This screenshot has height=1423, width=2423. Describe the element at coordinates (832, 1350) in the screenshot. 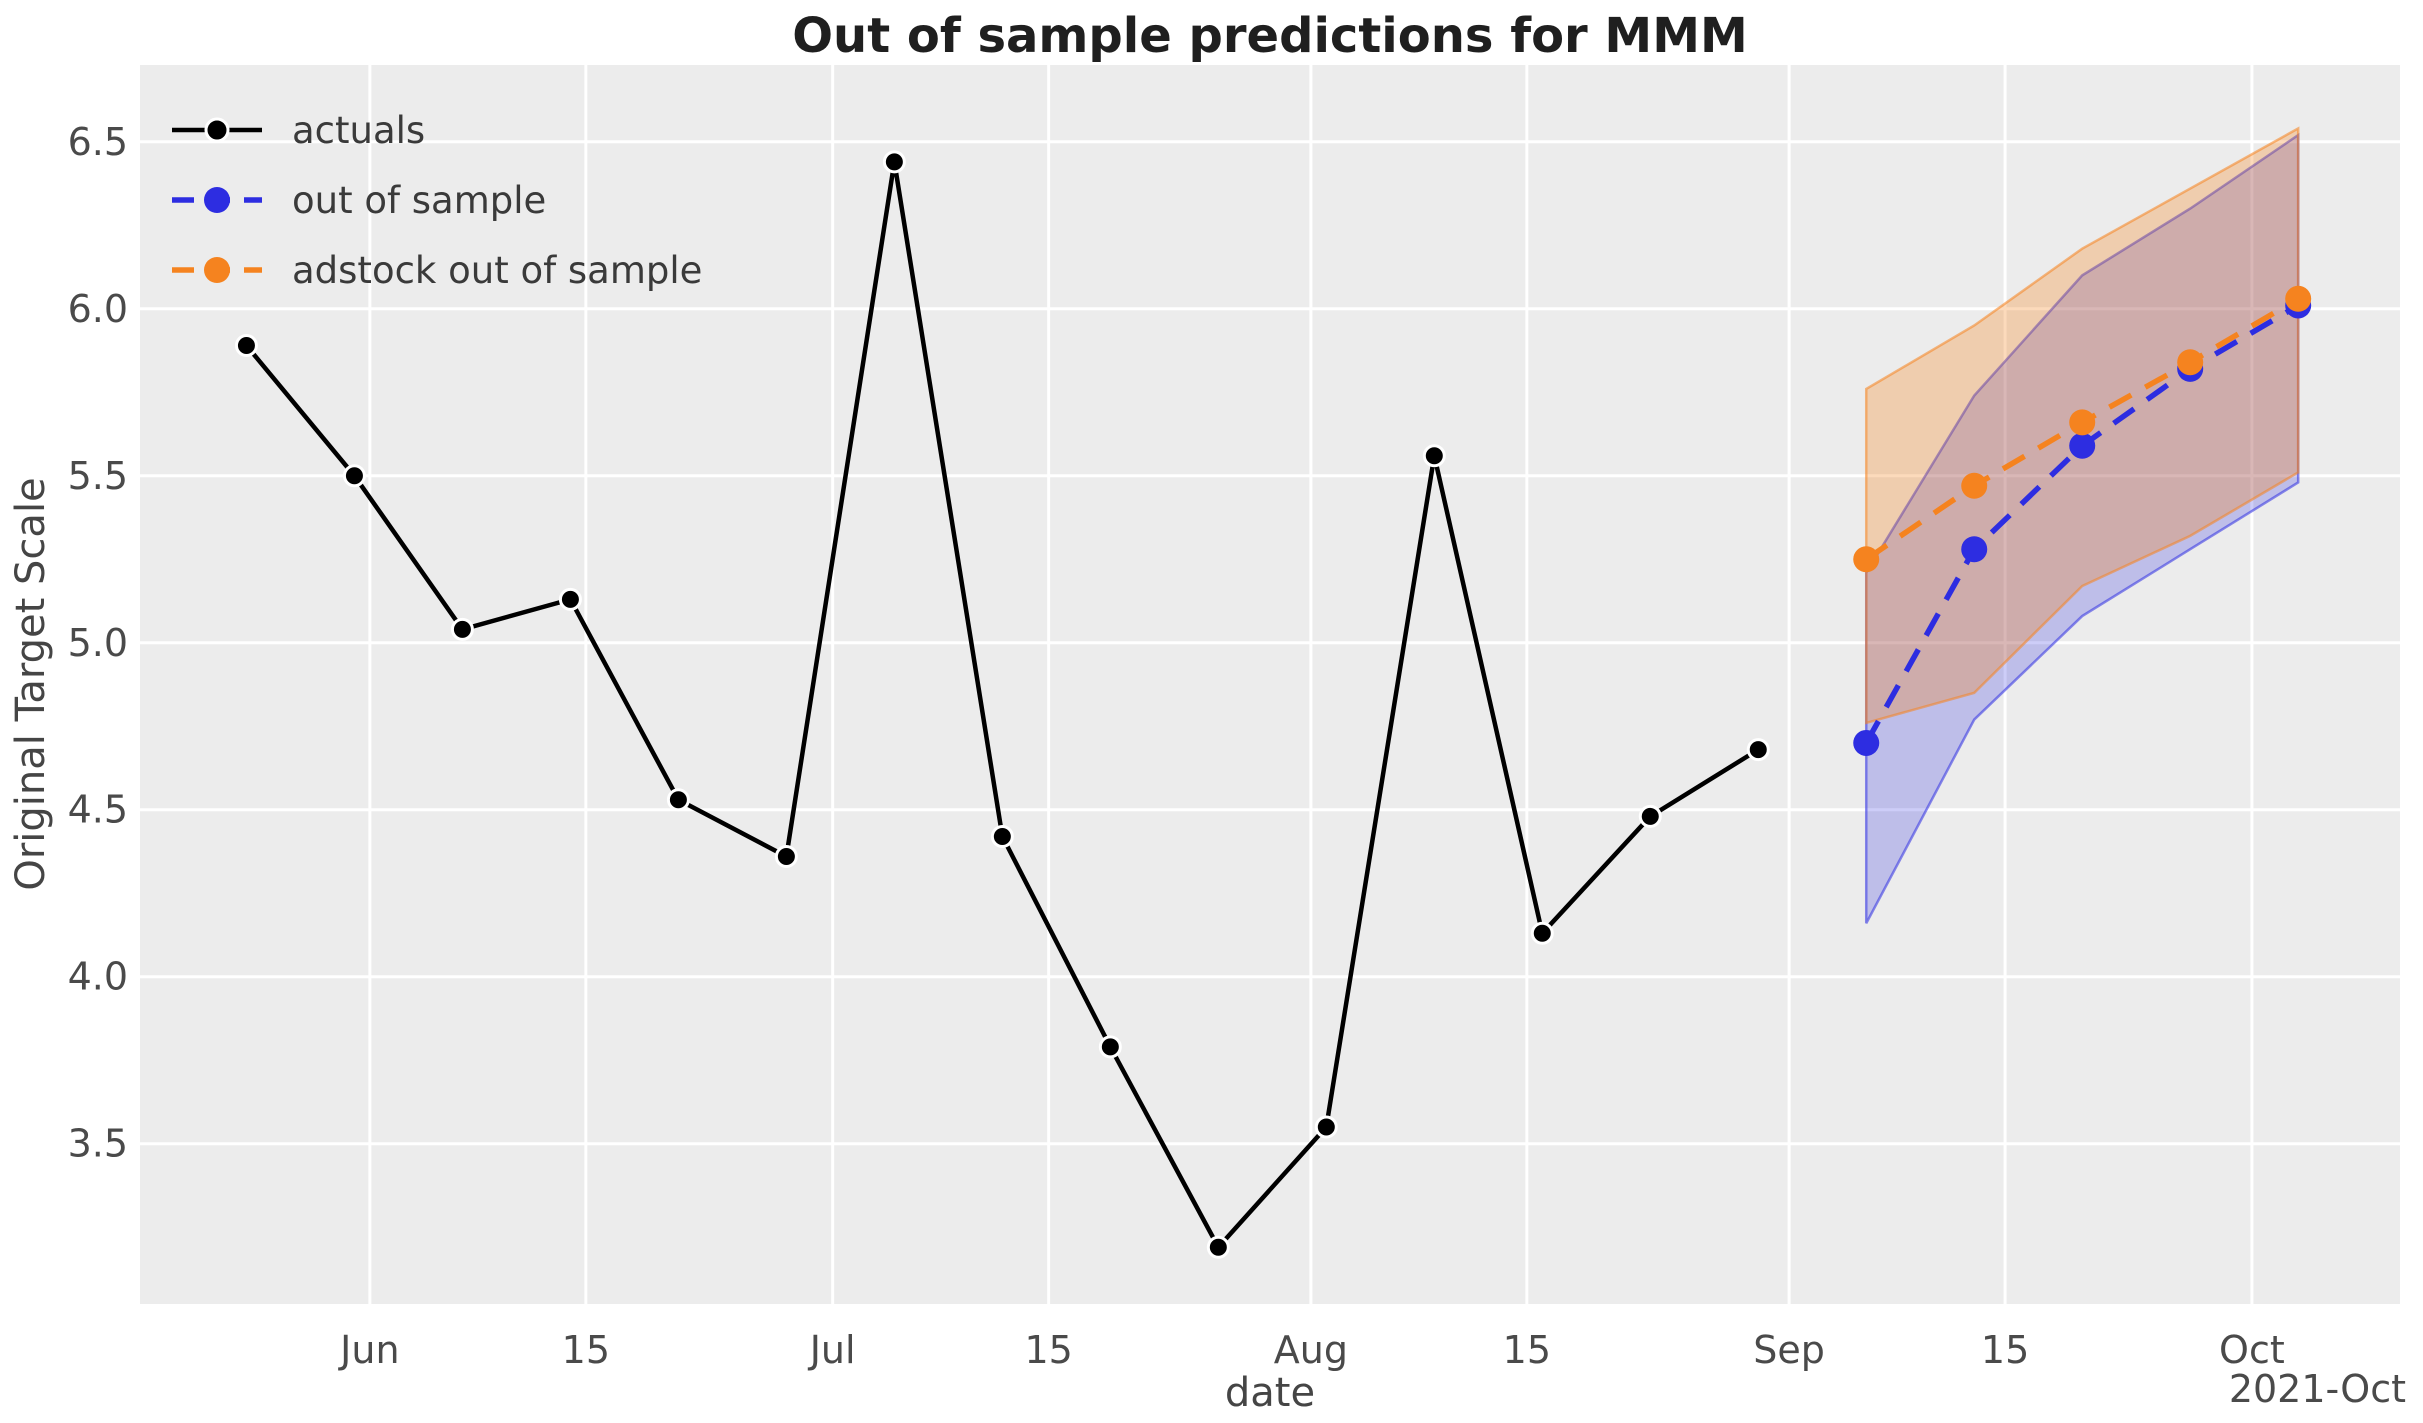

I see `x-tick-label: Jul` at that location.